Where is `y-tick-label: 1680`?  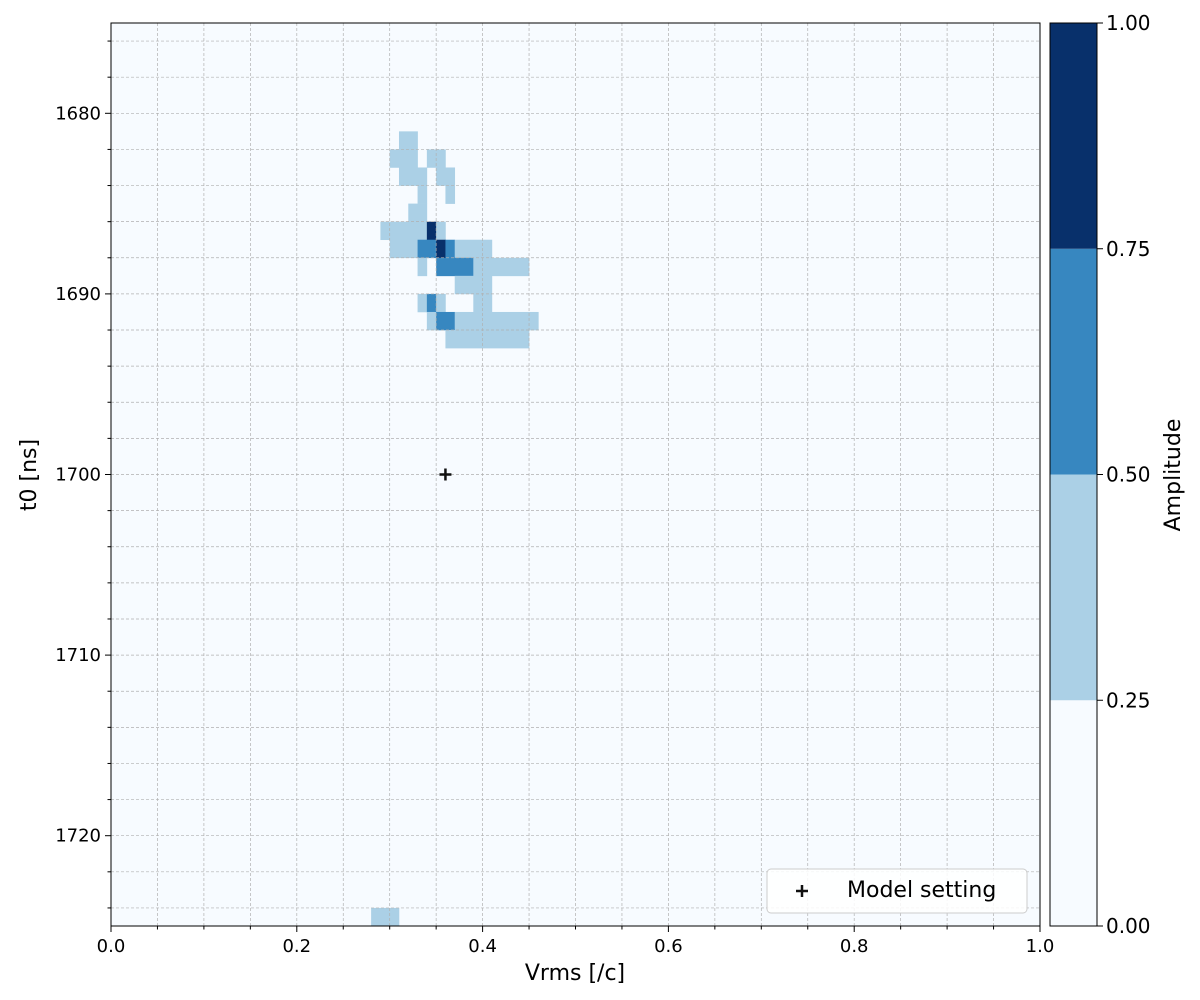
y-tick-label: 1680 is located at coordinates (78, 113).